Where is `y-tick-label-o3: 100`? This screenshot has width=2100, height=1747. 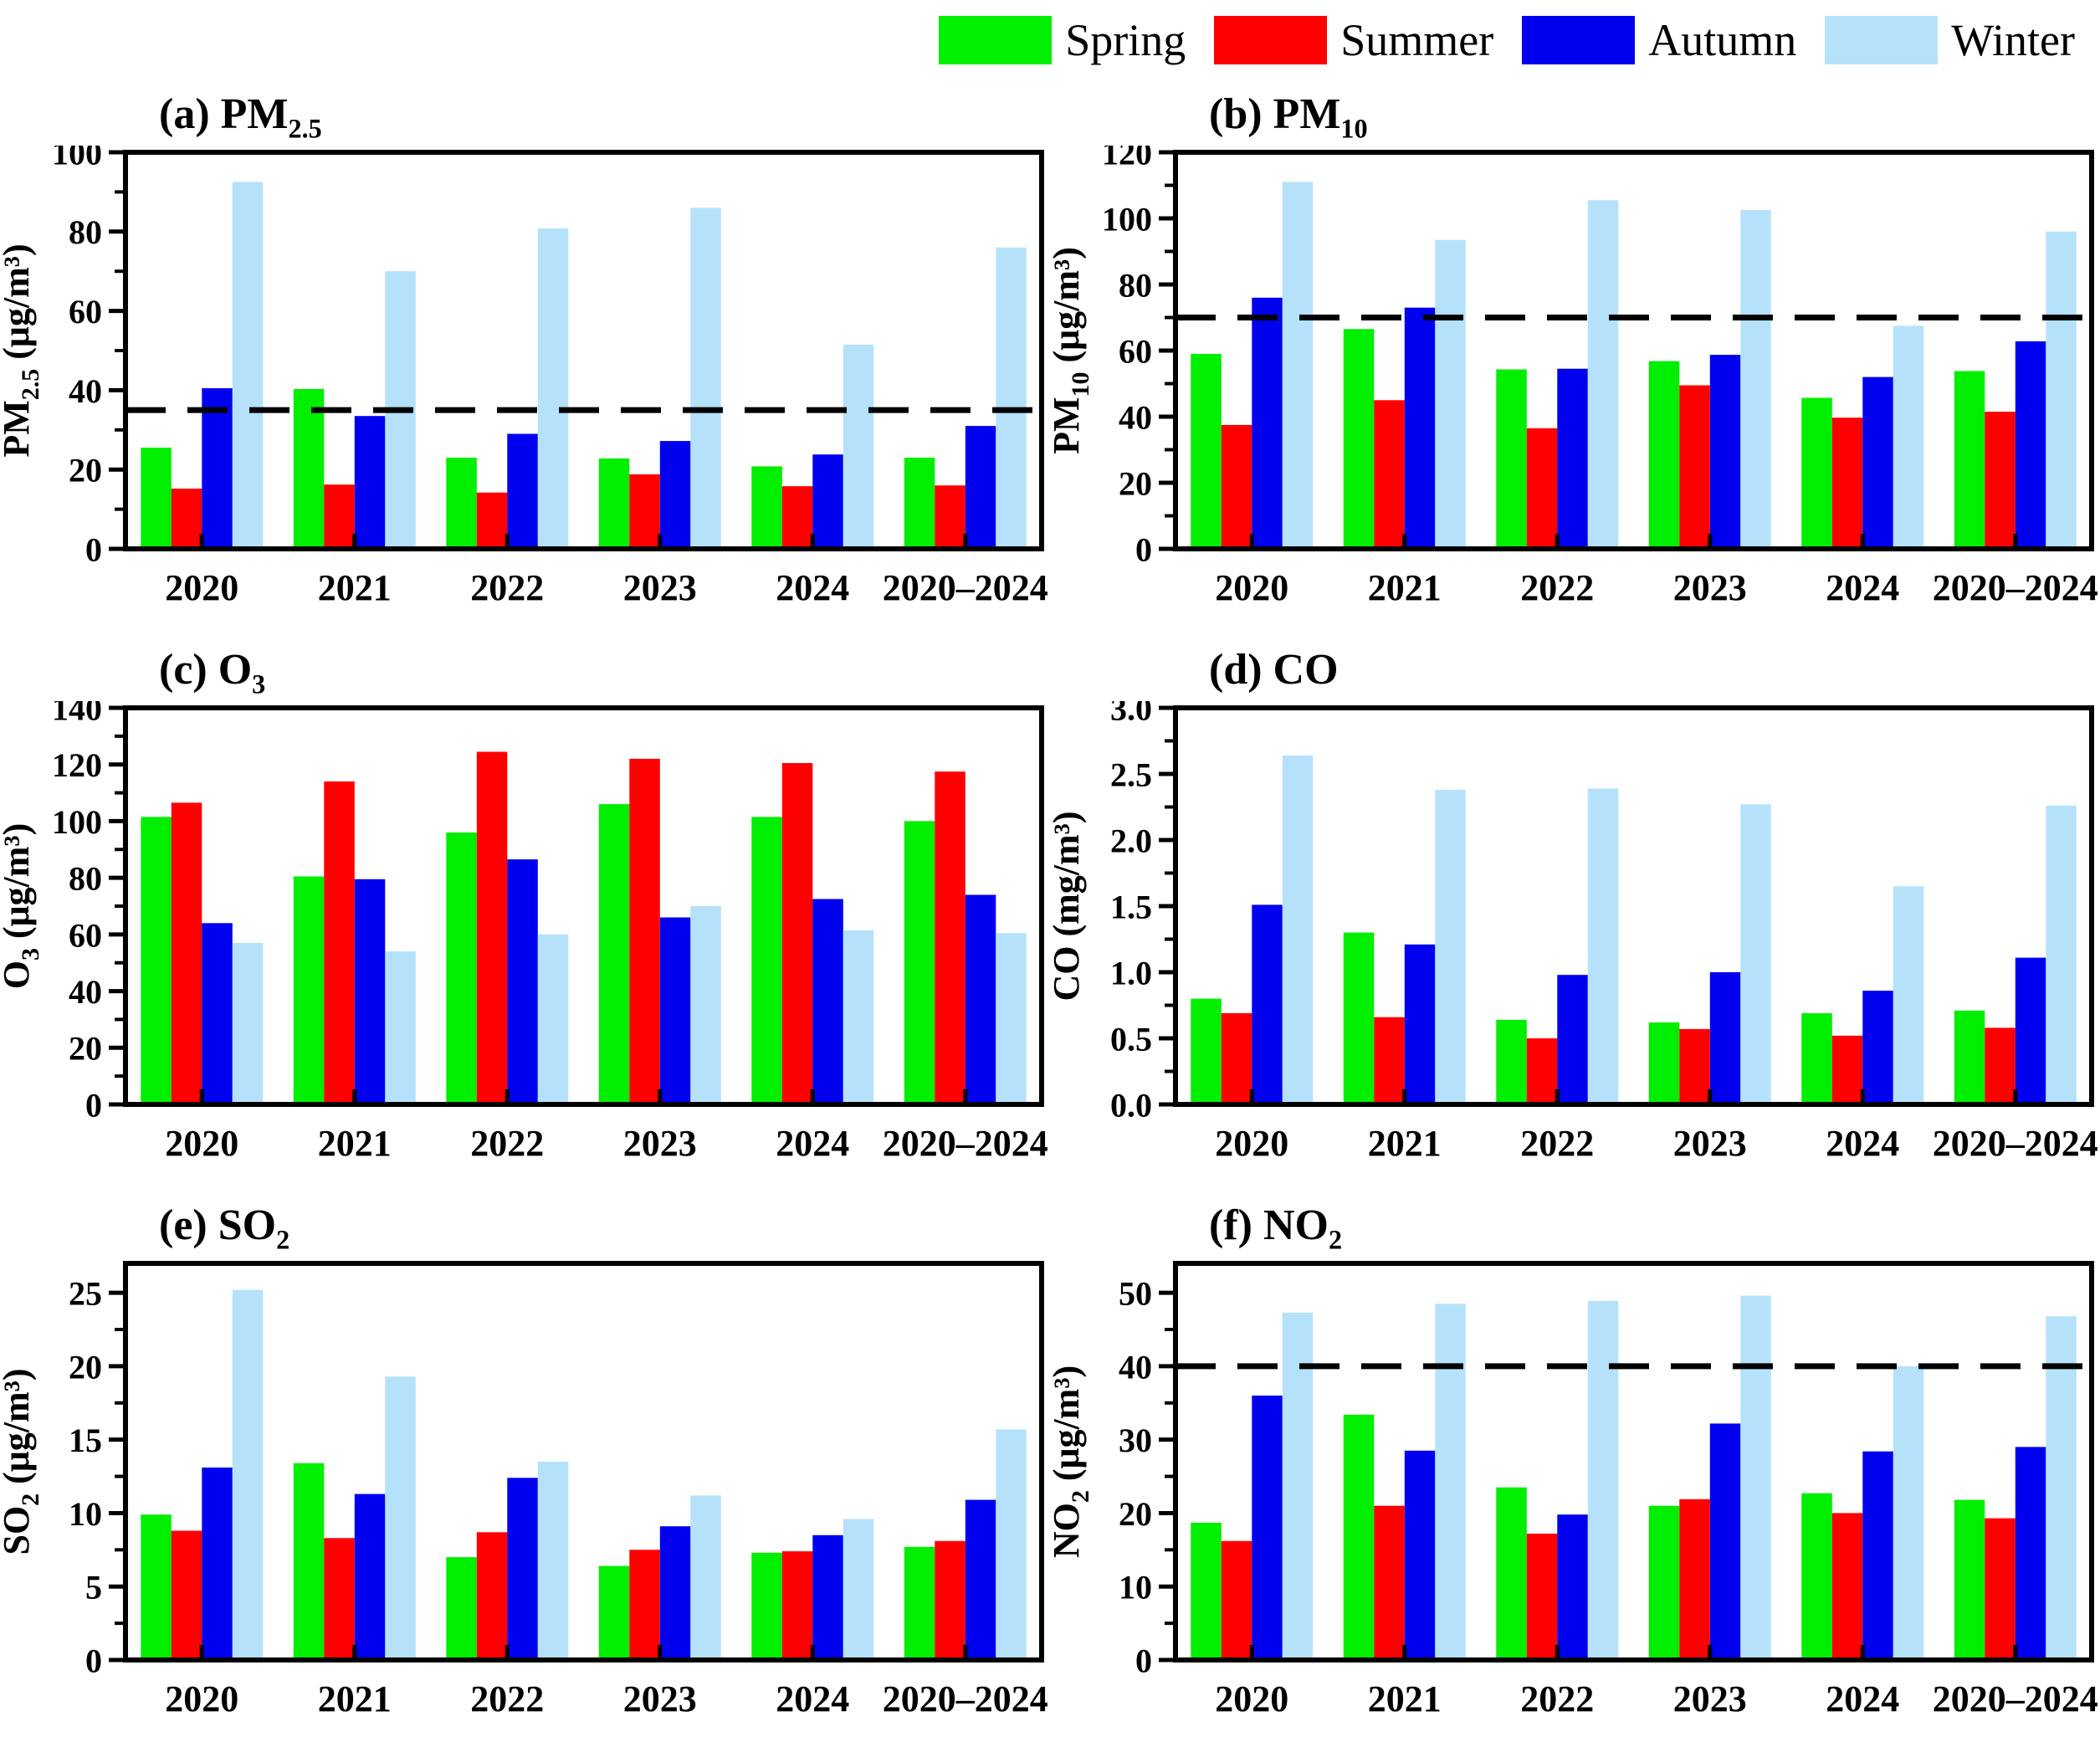 y-tick-label-o3: 100 is located at coordinates (77, 822).